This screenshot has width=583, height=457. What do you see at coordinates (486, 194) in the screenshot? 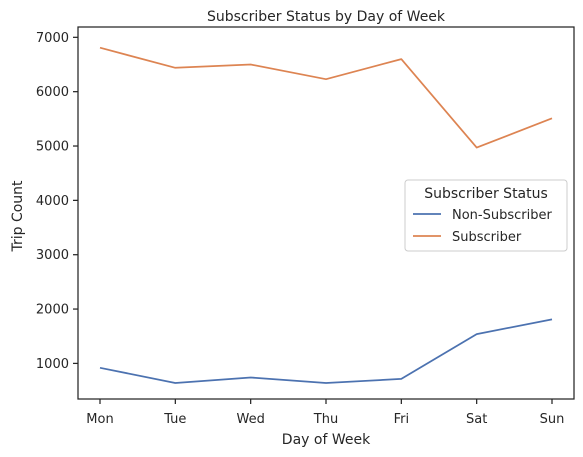
I see `legend-title: Subscriber Status` at bounding box center [486, 194].